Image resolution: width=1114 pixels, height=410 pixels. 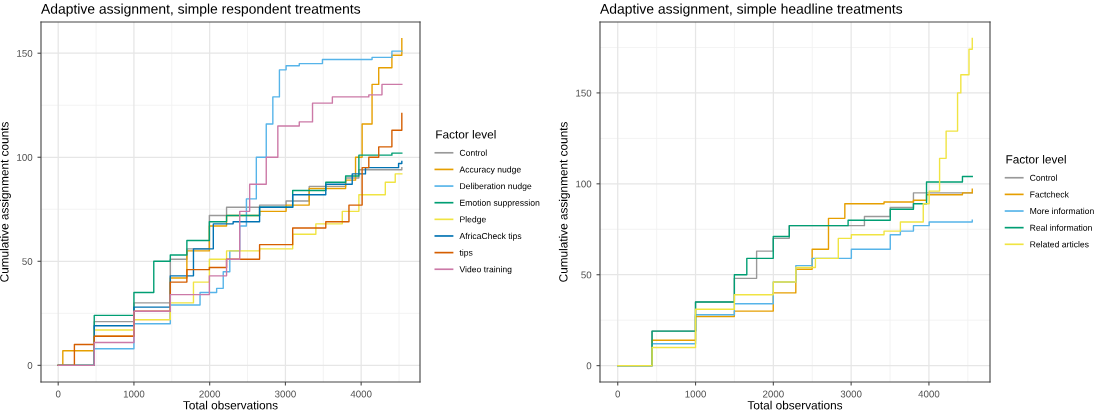 I want to click on legend-label: Deliberation nudge, so click(x=496, y=186).